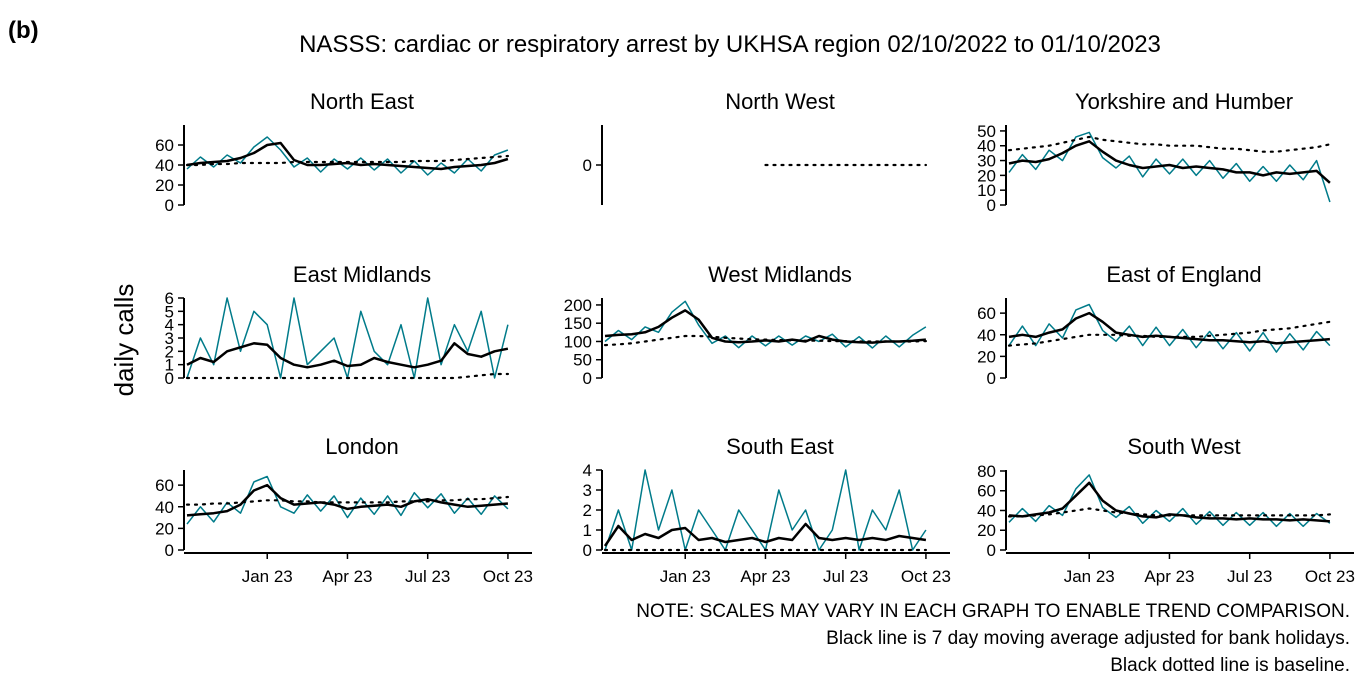 The image size is (1357, 686). Describe the element at coordinates (578, 323) in the screenshot. I see `y-tick-label: 150` at that location.